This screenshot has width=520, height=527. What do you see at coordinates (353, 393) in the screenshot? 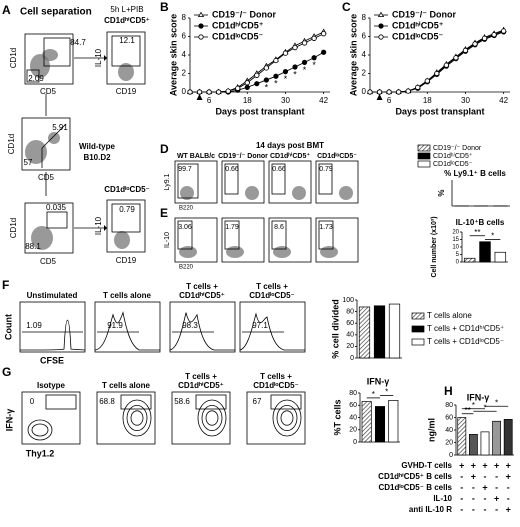
I see `y-tick-label: 80` at bounding box center [353, 393].